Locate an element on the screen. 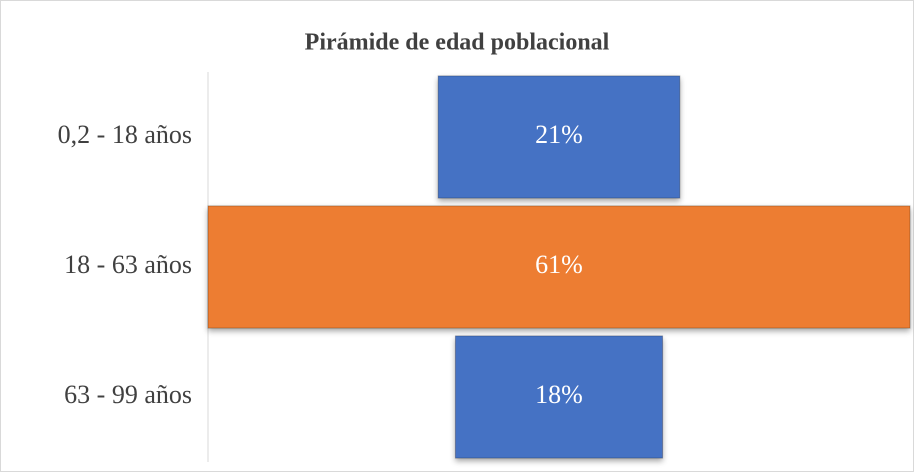 This screenshot has width=914, height=472. value-label: 61% is located at coordinates (559, 264).